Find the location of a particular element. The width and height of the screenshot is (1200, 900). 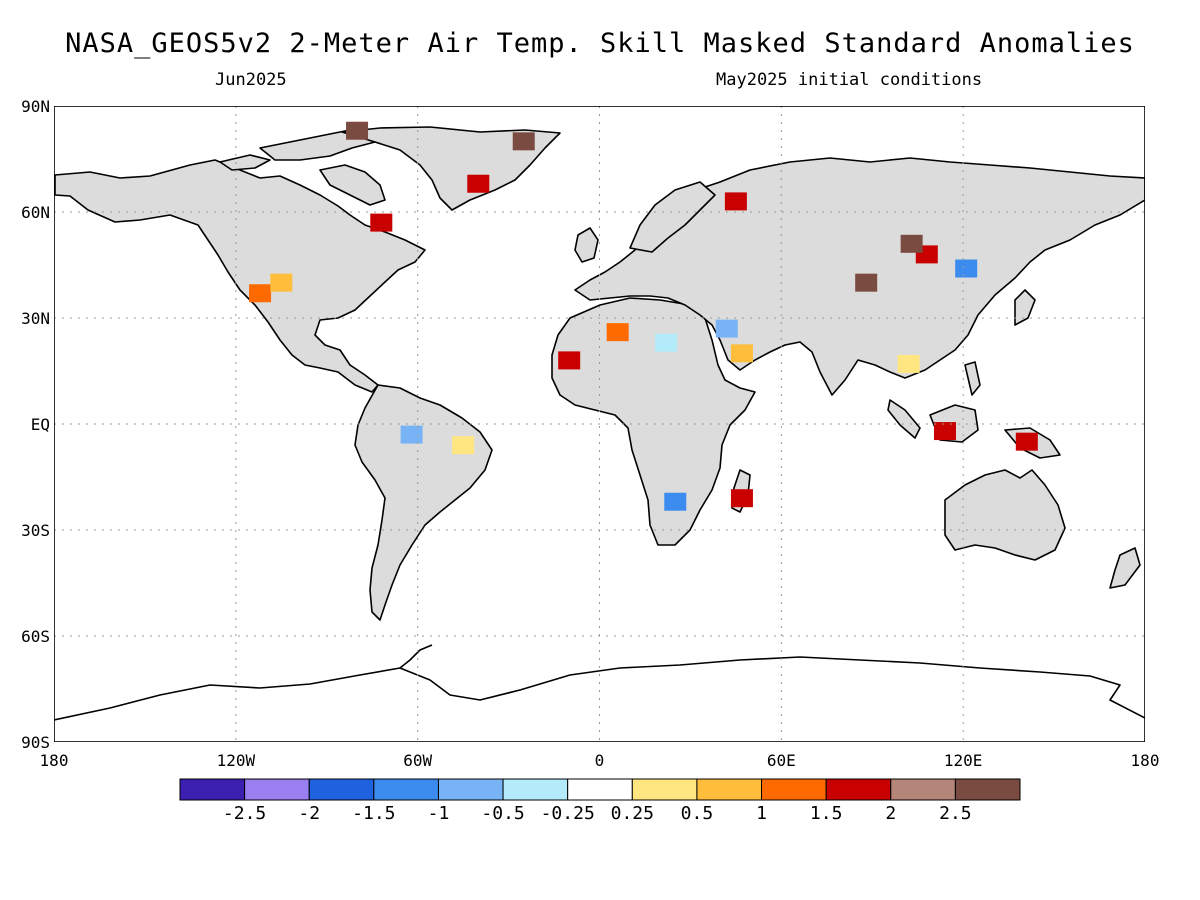

colorbar-label: -2 is located at coordinates (309, 813).